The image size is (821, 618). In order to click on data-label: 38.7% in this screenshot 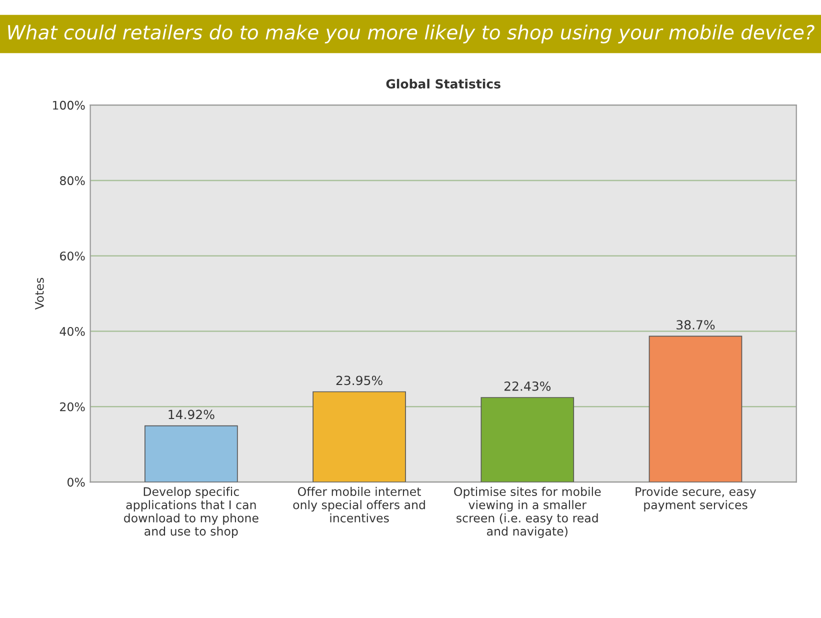, I will do `click(695, 325)`.